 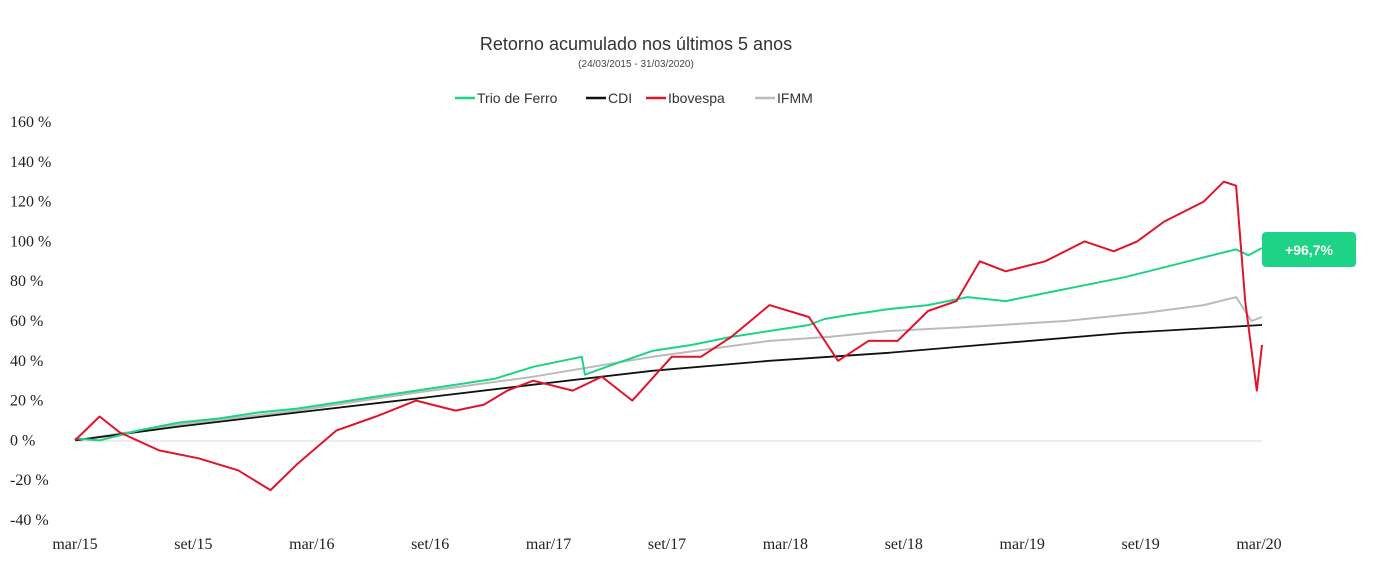 What do you see at coordinates (795, 98) in the screenshot?
I see `legend-label-ifmm: IFMM` at bounding box center [795, 98].